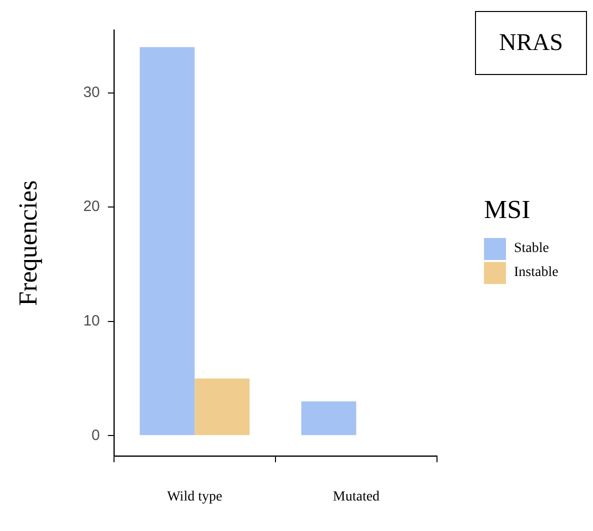 The width and height of the screenshot is (593, 531). Describe the element at coordinates (91, 321) in the screenshot. I see `y-tick-label: 10` at that location.